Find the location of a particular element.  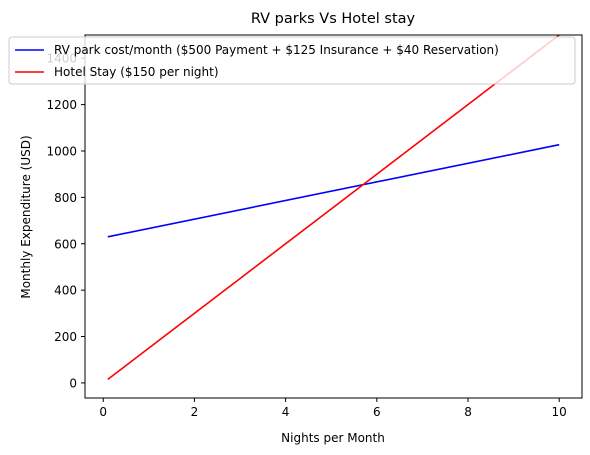

y-tick-label: 1000 is located at coordinates (61, 151).